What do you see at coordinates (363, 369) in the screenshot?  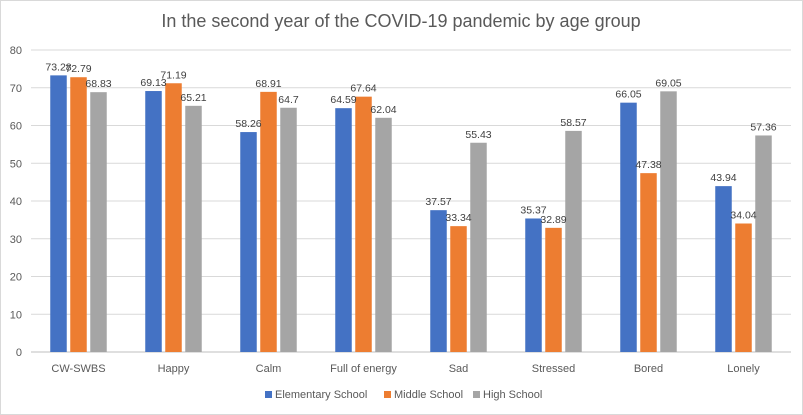 I see `x-category-label: Full of energy` at bounding box center [363, 369].